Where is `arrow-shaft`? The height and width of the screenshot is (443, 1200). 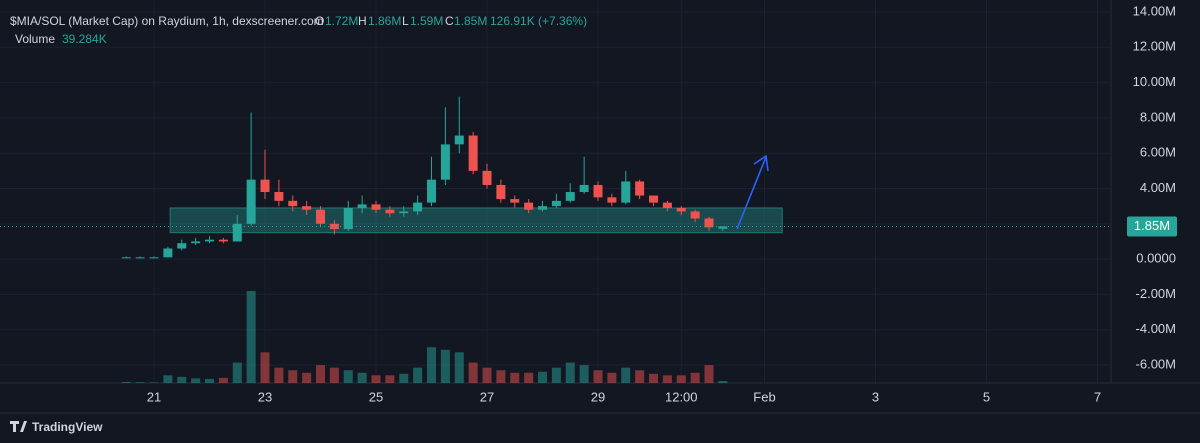 arrow-shaft is located at coordinates (751, 193).